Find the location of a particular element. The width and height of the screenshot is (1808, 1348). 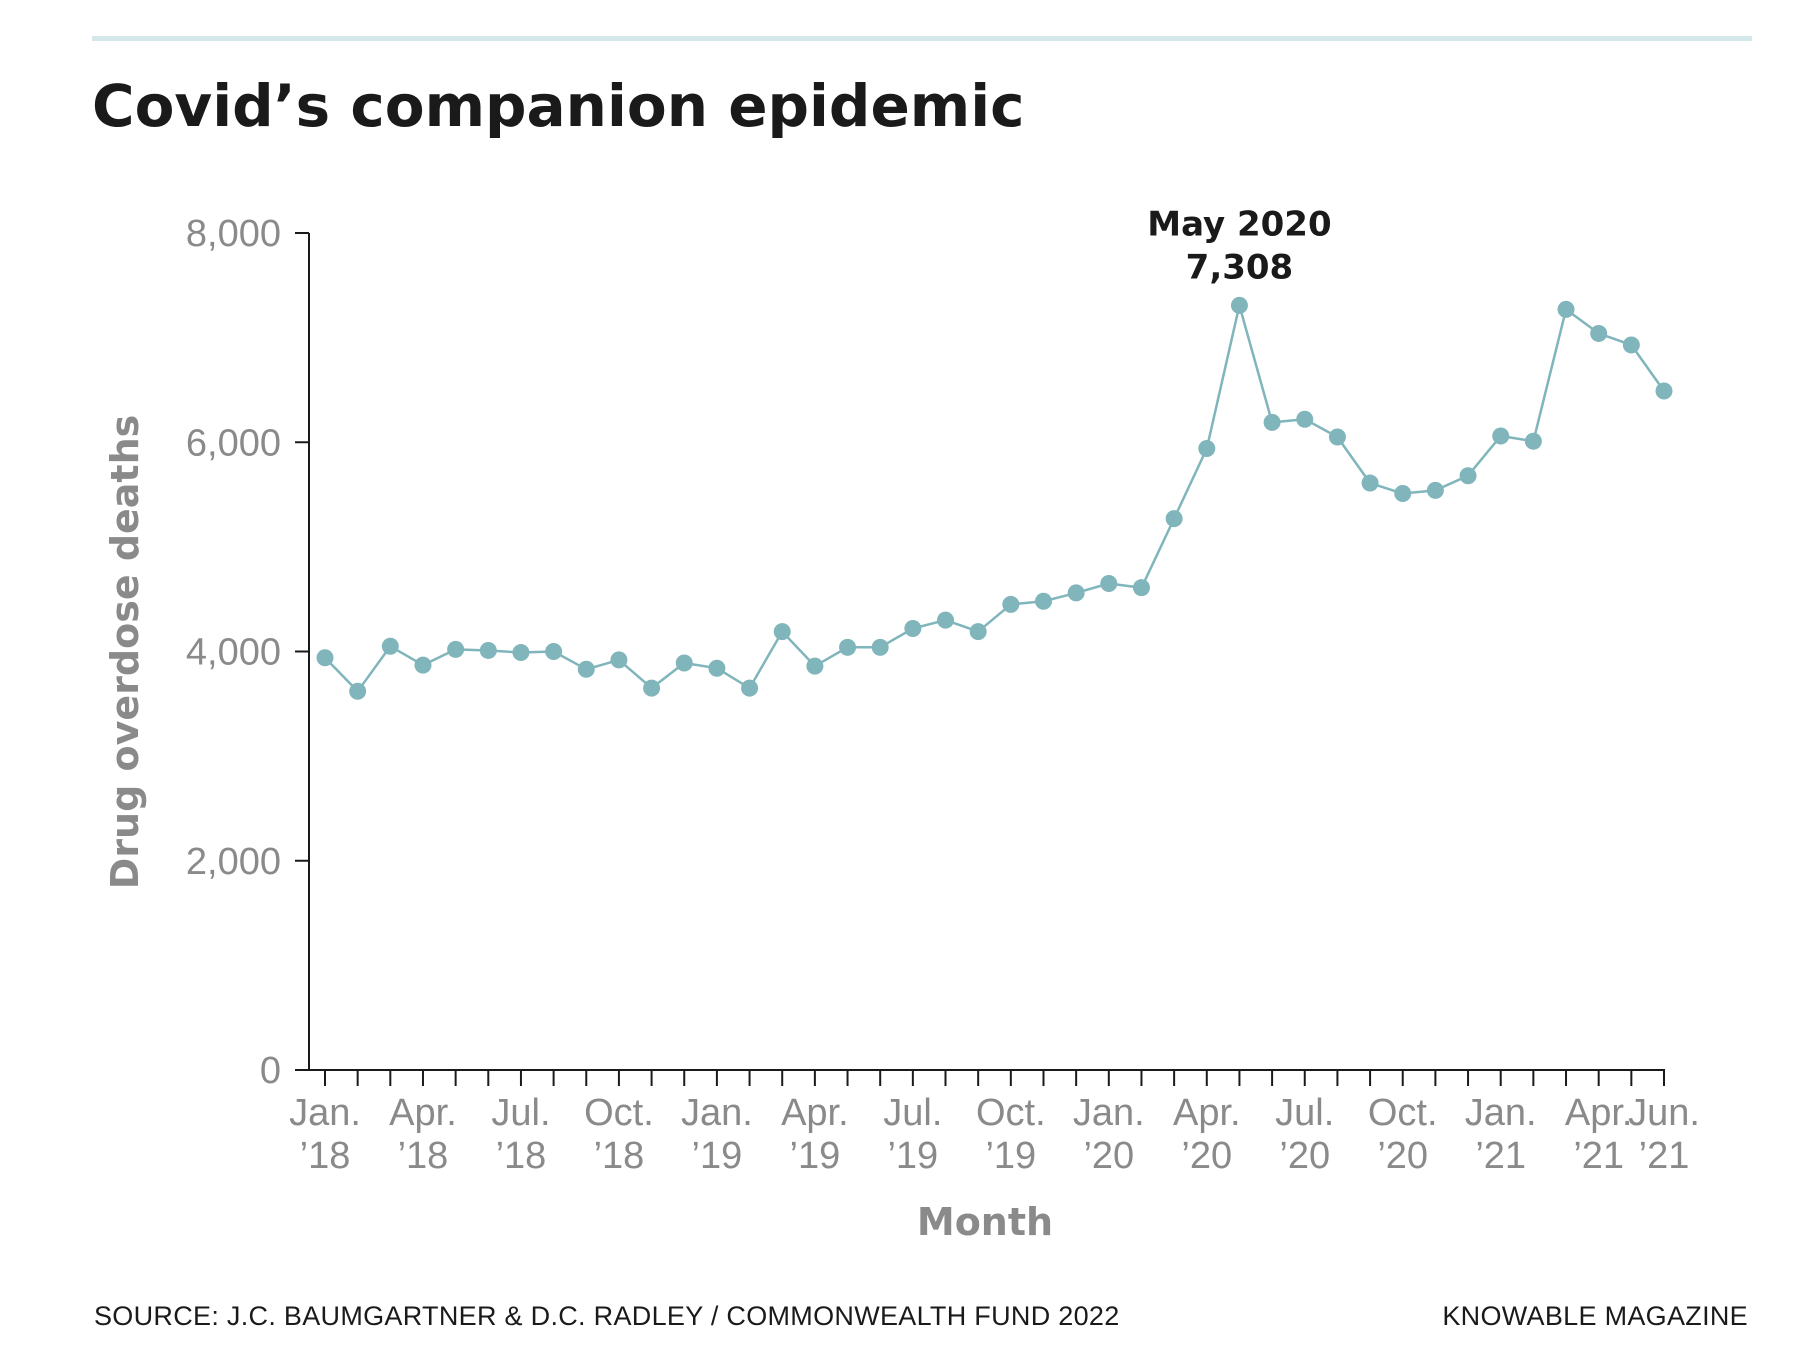

y-axis: 0 2,000 4,000 6,000 8,000 is located at coordinates (248, 652).